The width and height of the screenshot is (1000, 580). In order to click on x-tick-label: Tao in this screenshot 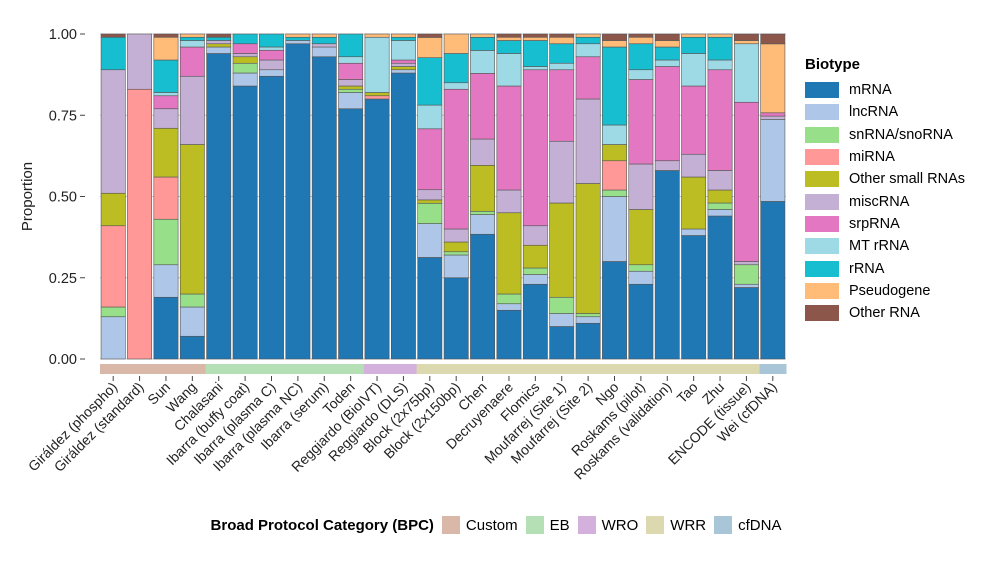, I will do `click(686, 392)`.